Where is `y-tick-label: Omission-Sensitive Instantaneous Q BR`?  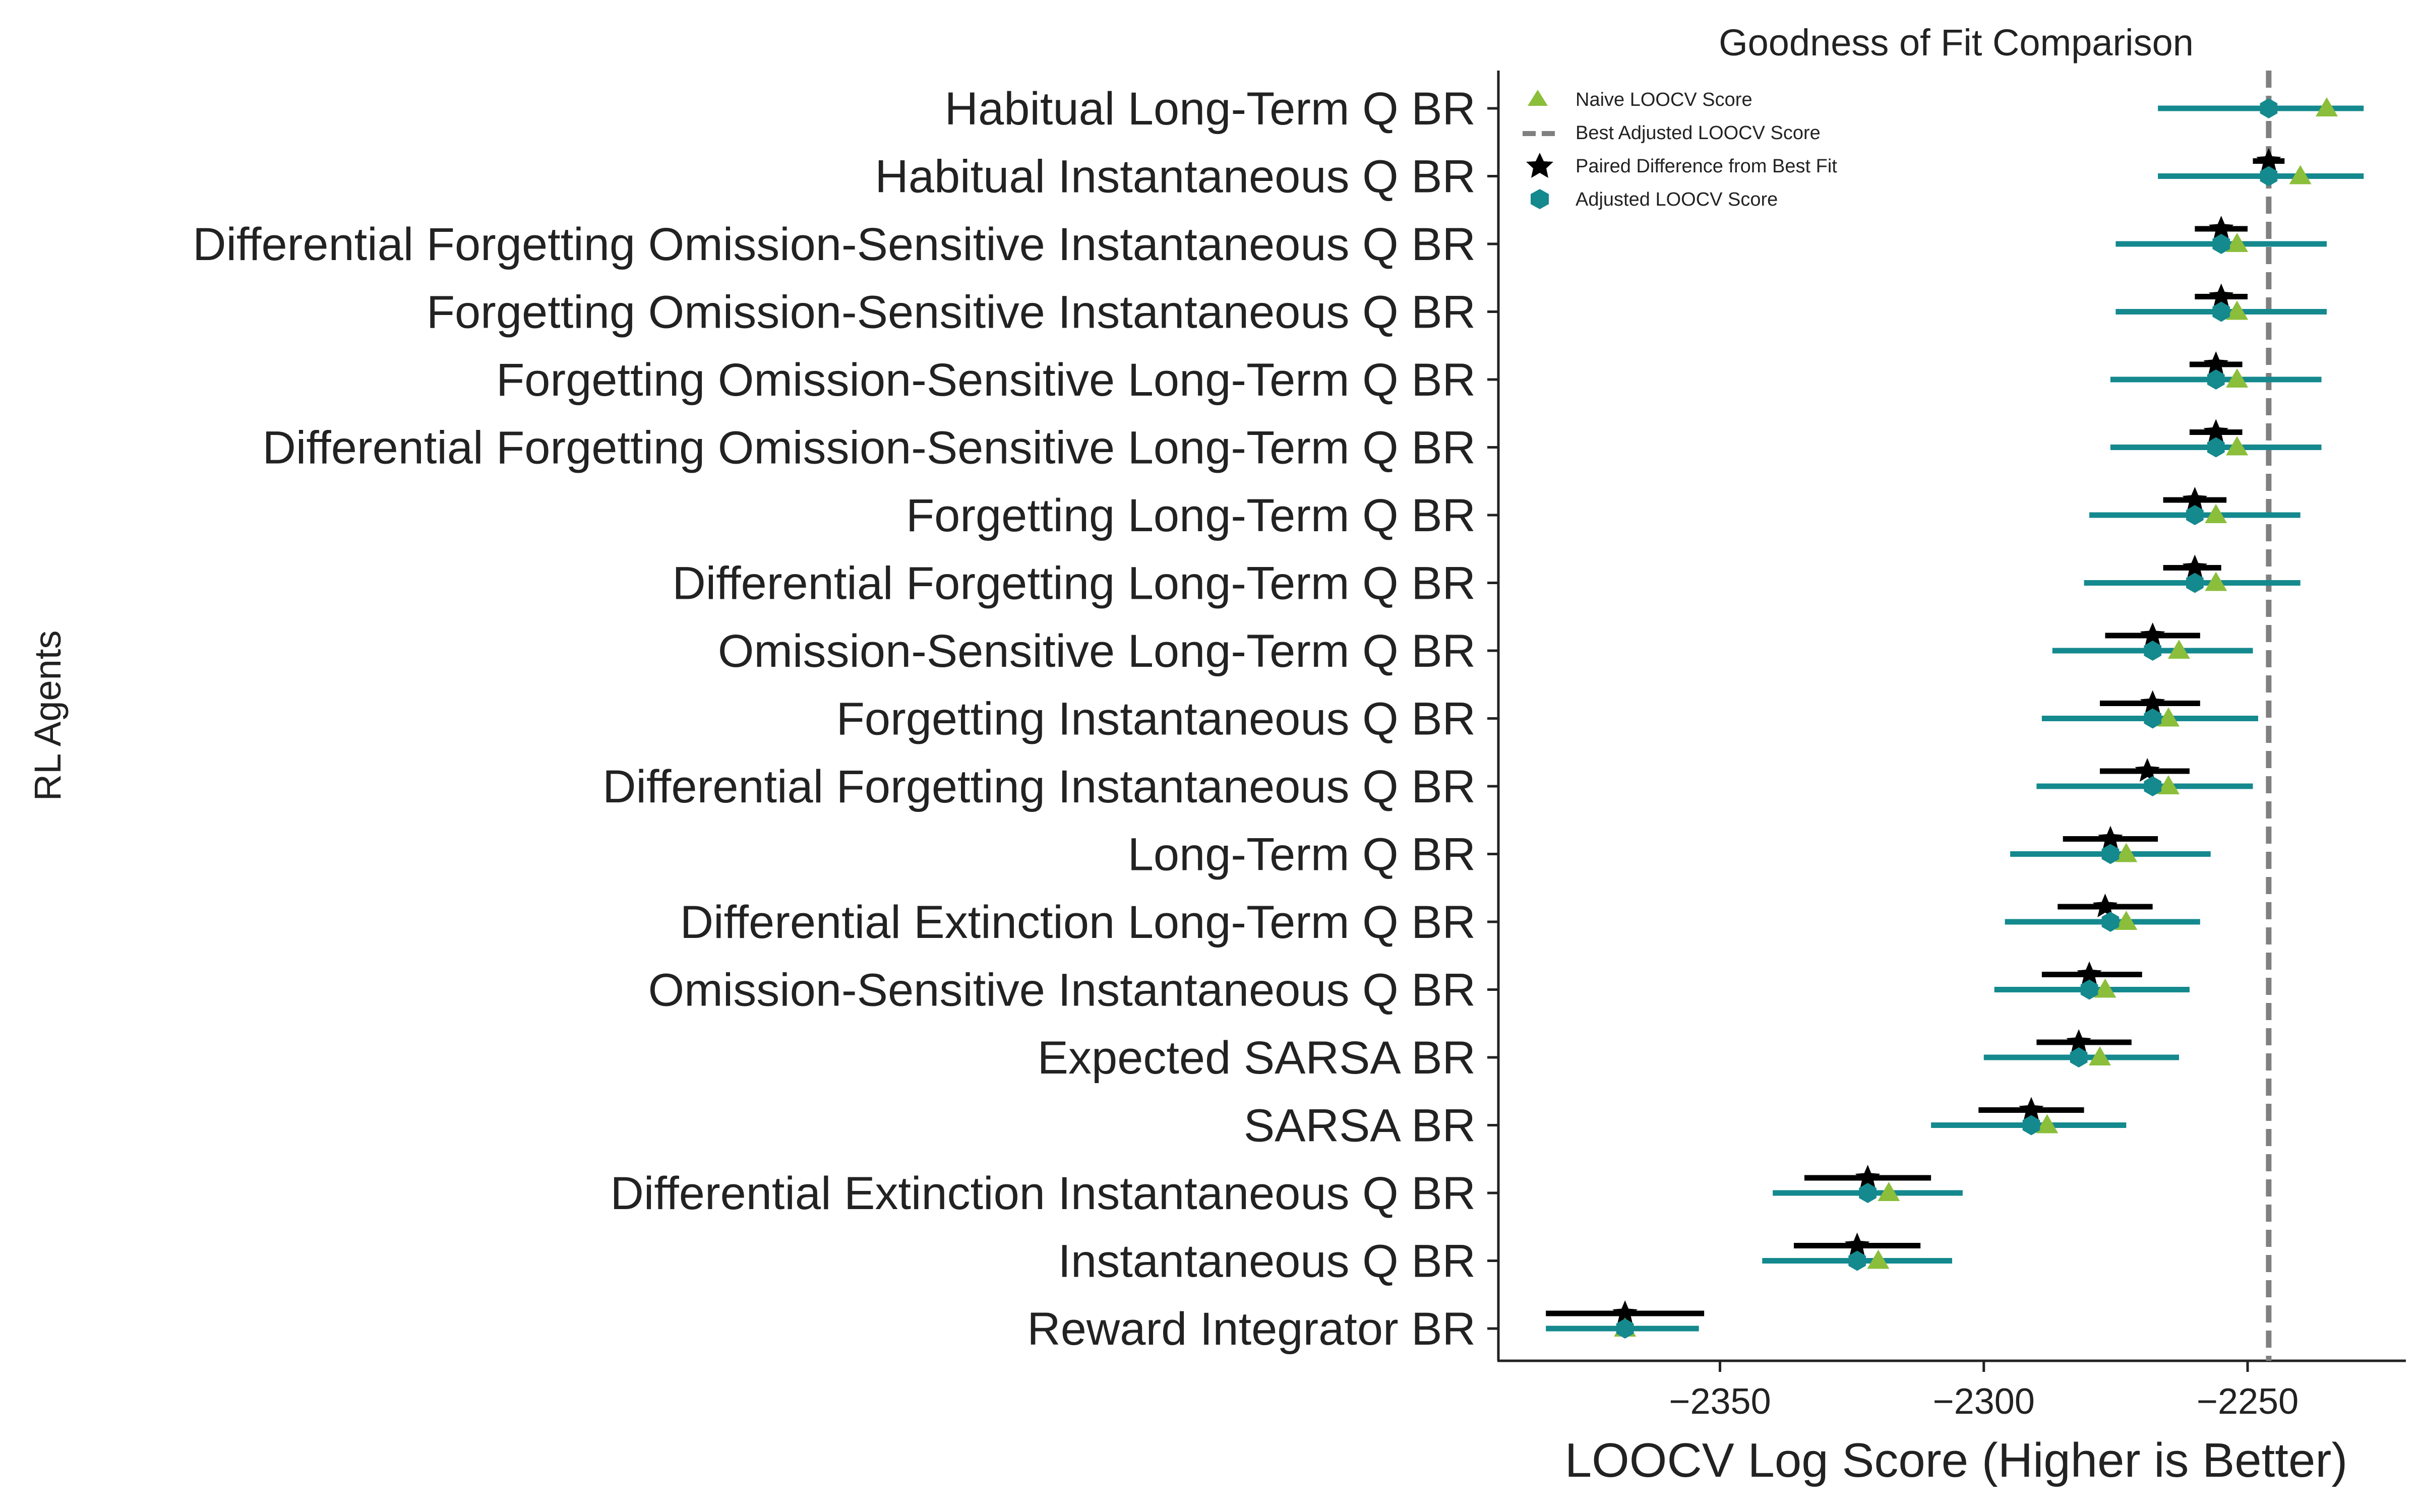
y-tick-label: Omission-Sensitive Instantaneous Q BR is located at coordinates (1062, 990).